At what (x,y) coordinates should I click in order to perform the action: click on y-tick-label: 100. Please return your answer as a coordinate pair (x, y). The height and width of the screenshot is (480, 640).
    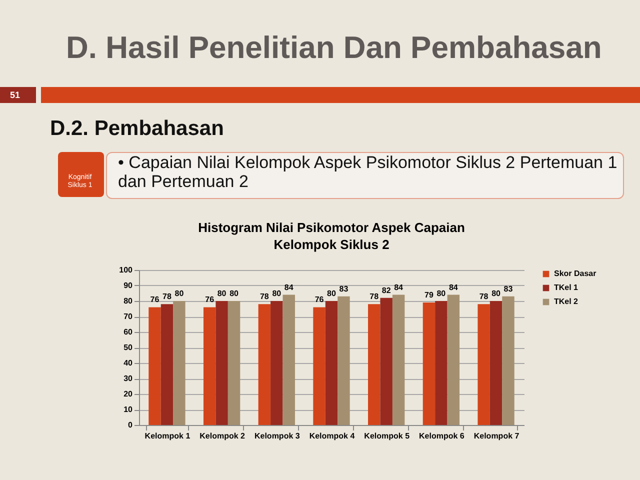
    Looking at the image, I should click on (126, 270).